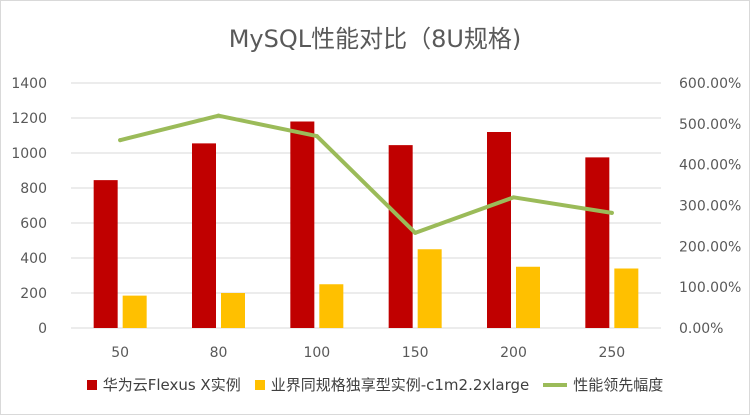 This screenshot has height=415, width=750. Describe the element at coordinates (415, 353) in the screenshot. I see `x-tick-label: 150` at that location.